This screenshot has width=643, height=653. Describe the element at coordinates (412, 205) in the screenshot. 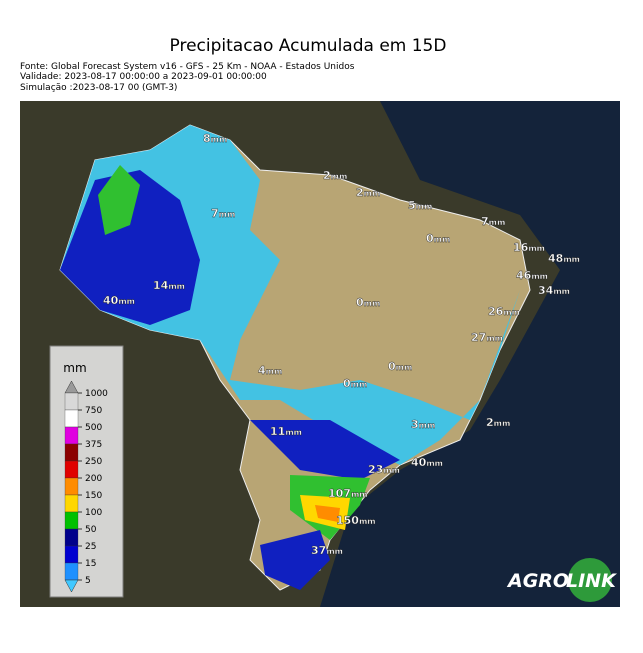

I see `label-value: 5` at that location.